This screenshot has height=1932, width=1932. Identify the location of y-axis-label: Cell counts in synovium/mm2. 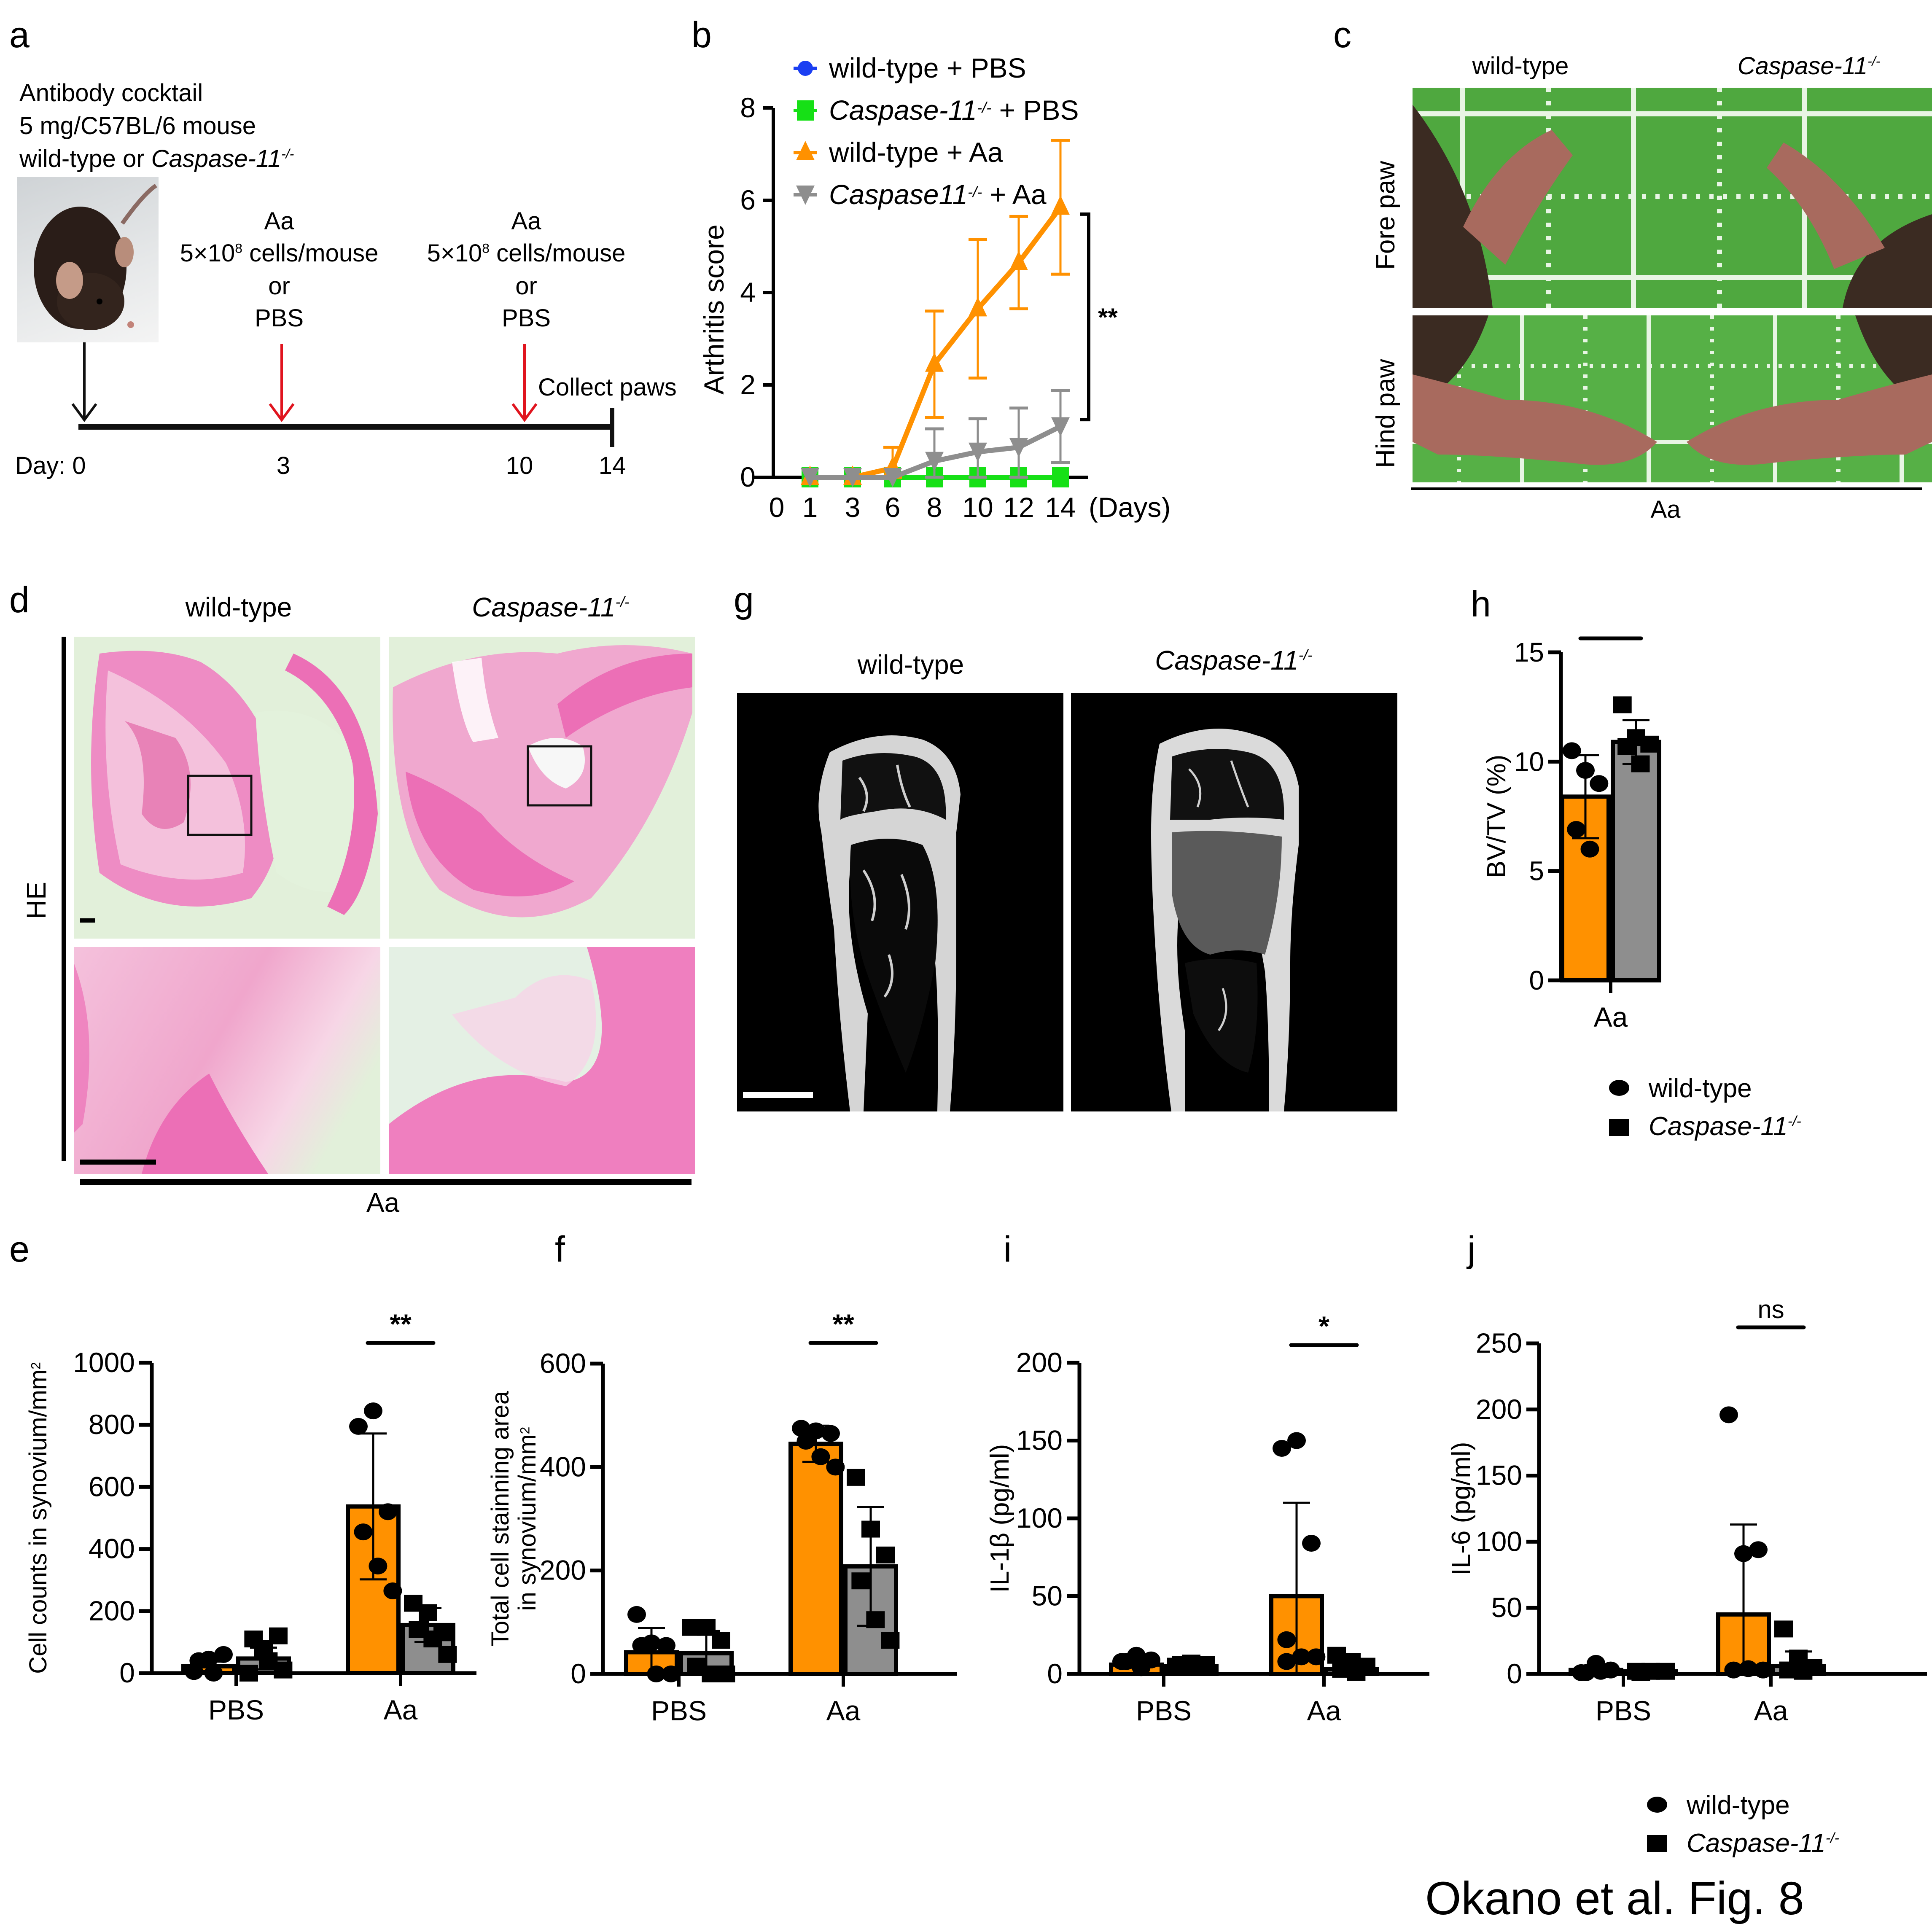
(38, 1518).